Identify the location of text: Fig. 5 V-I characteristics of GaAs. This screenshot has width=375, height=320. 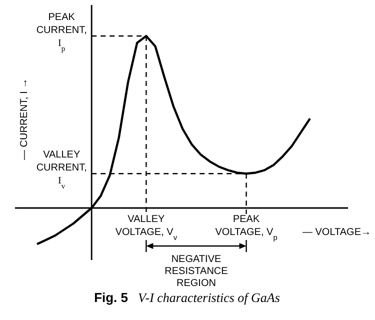
(187, 297).